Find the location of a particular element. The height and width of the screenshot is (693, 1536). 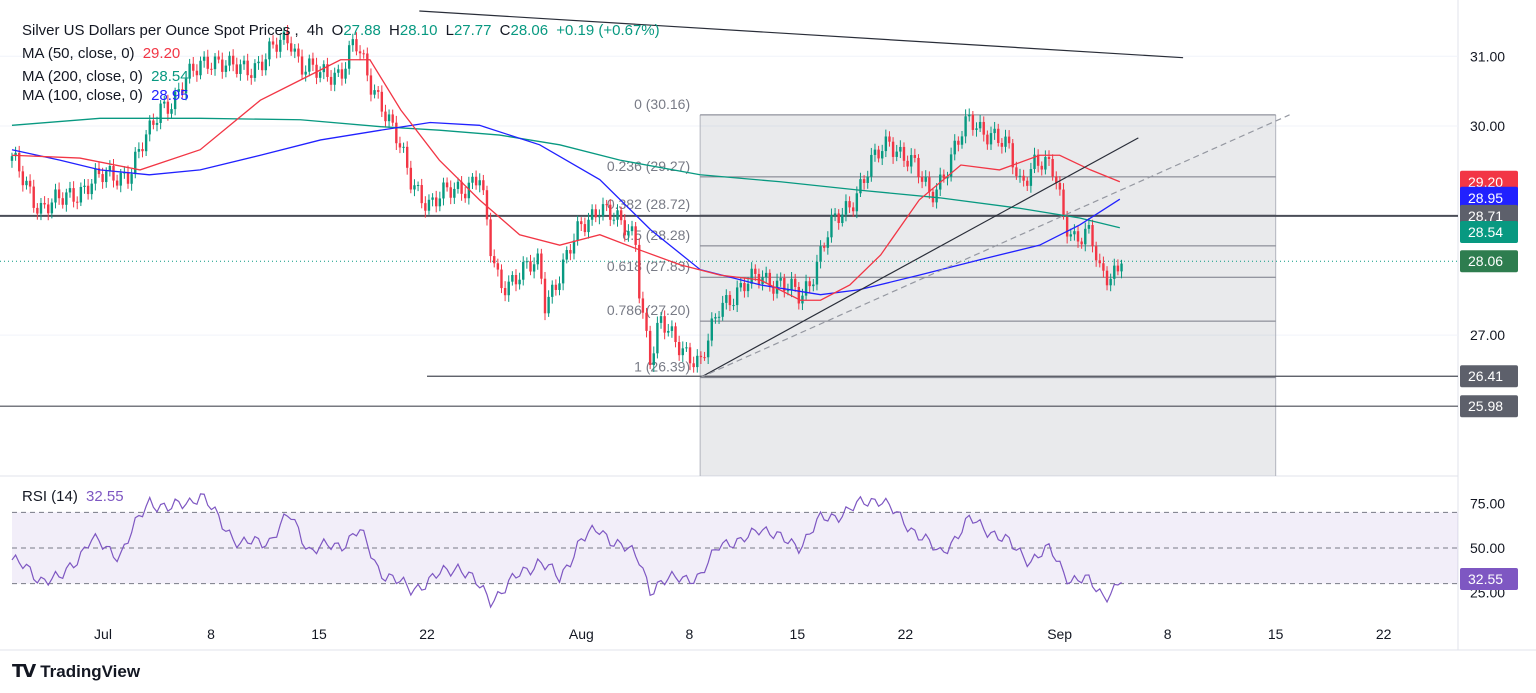

ma100-legend: MA (100, close, 0) 28.95 is located at coordinates (107, 95).